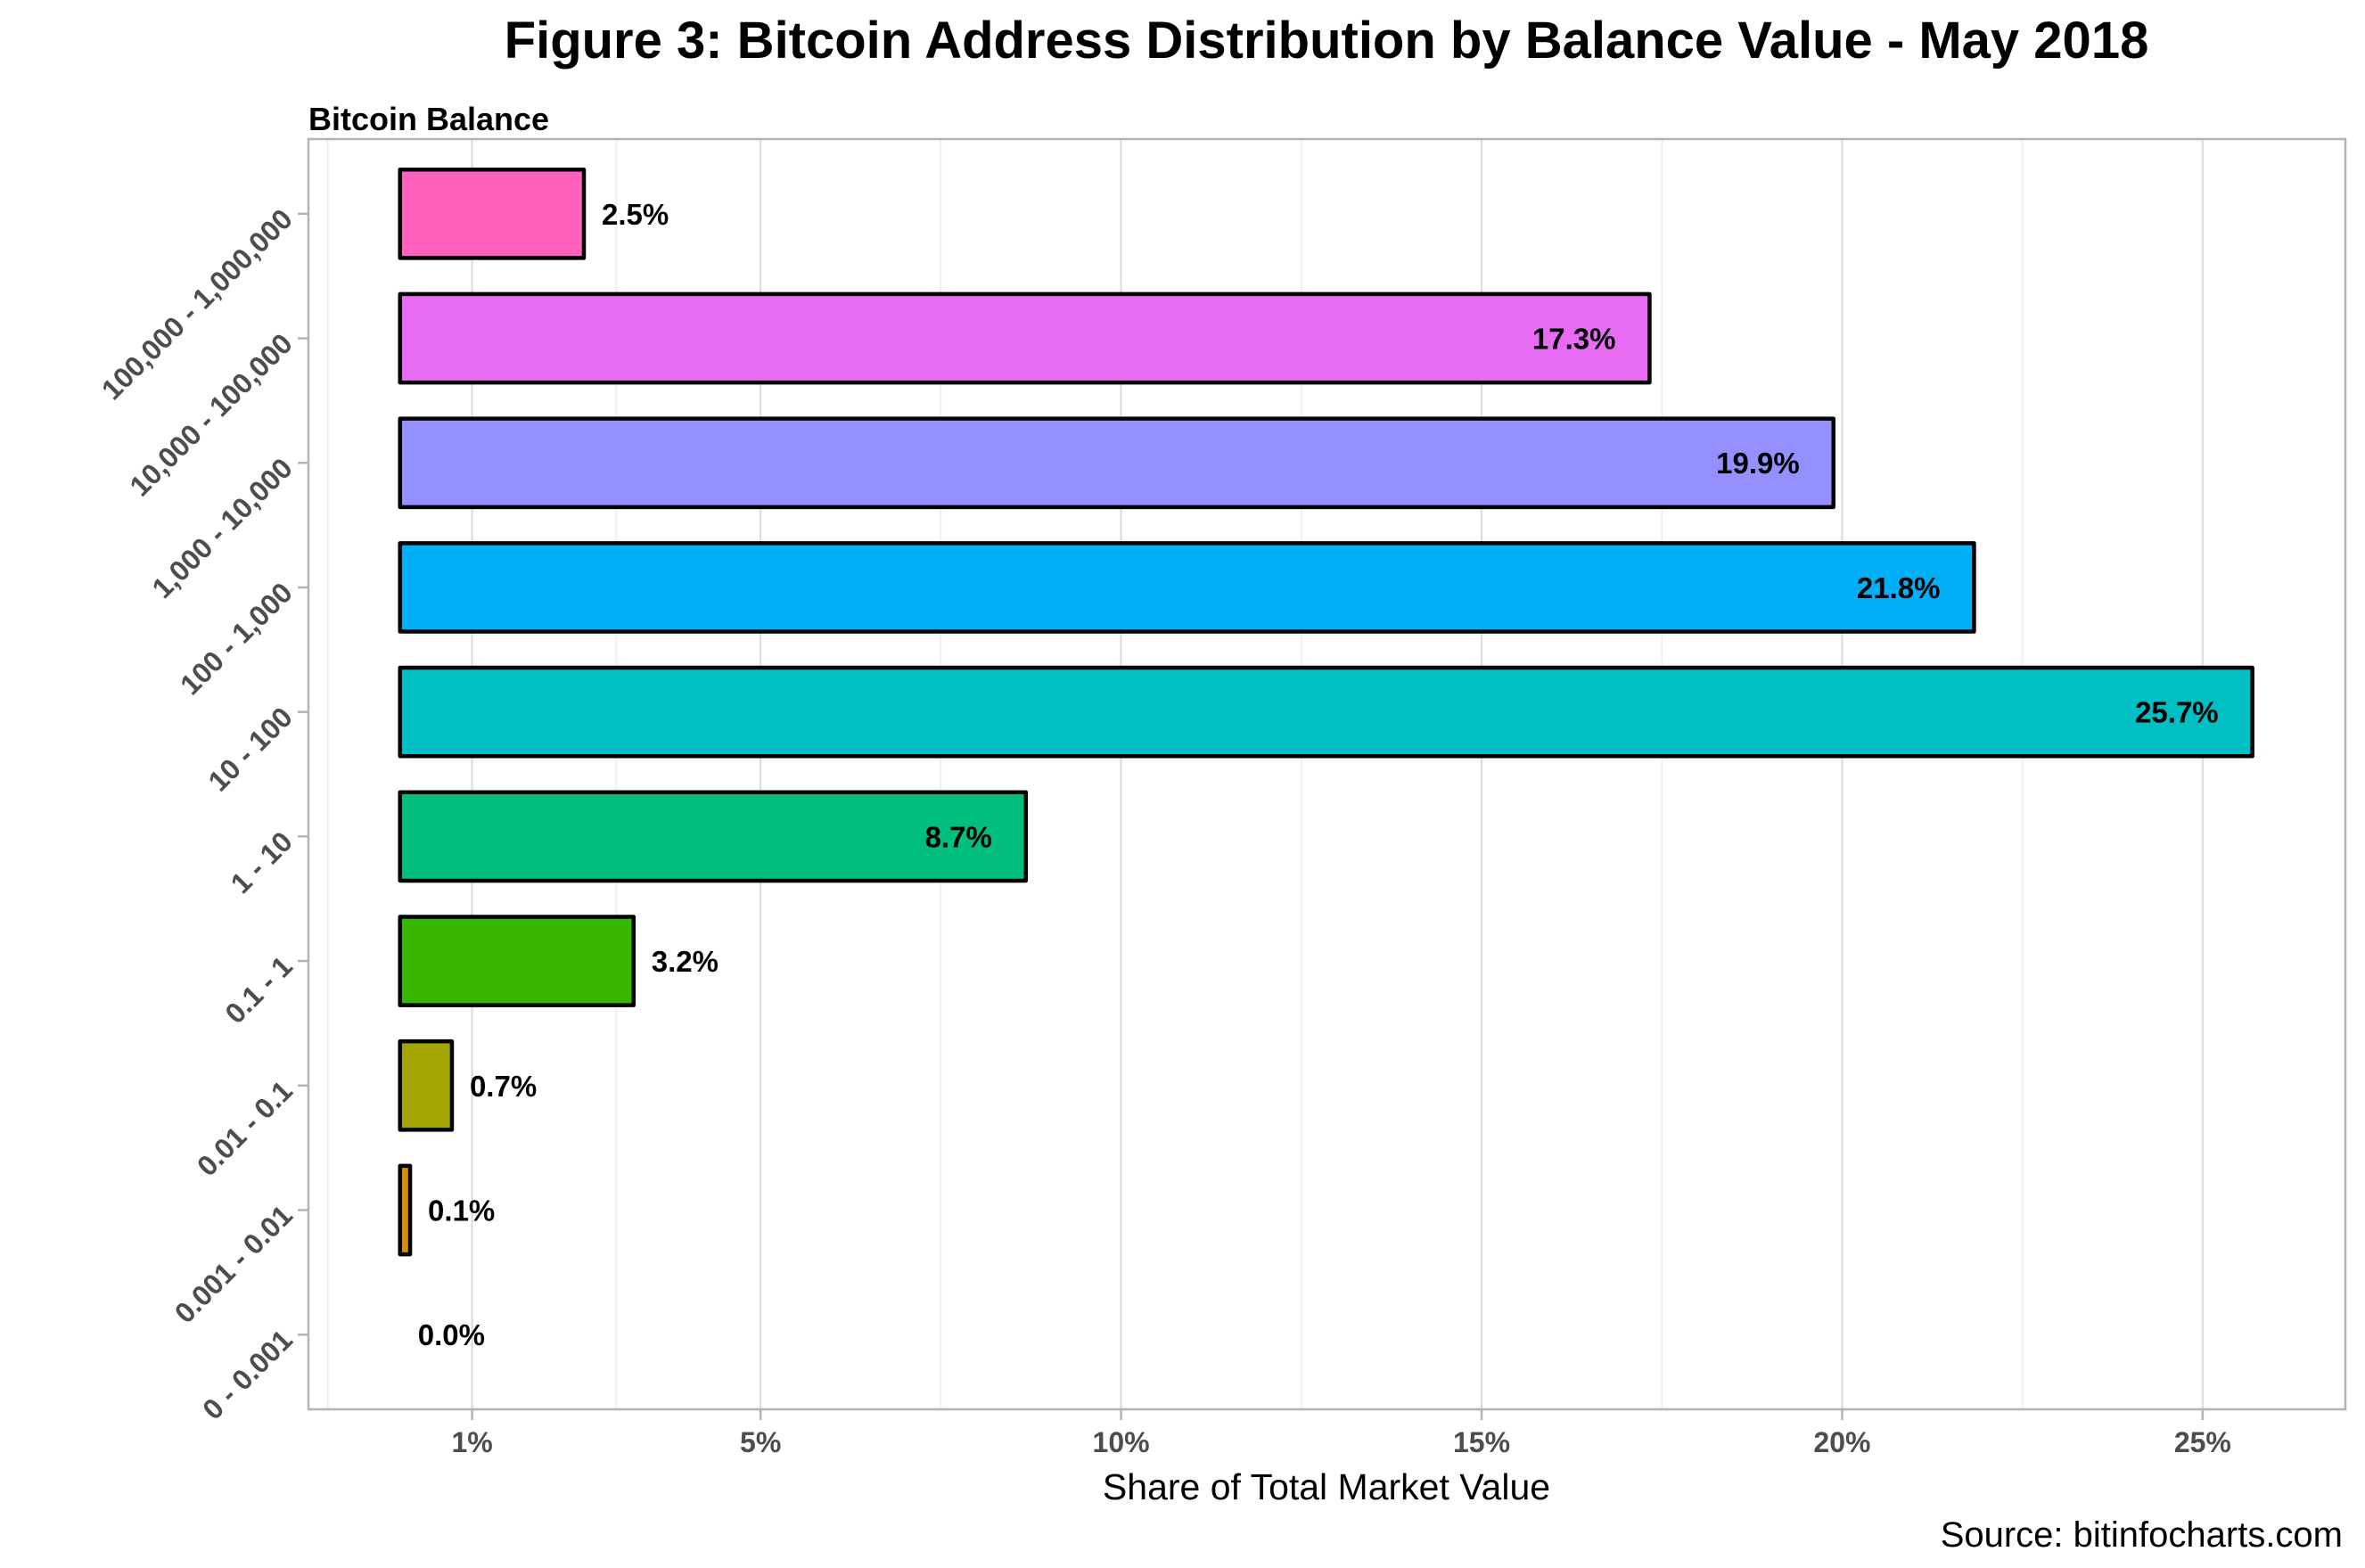  What do you see at coordinates (1899, 588) in the screenshot?
I see `bar-value-label: 21.8%` at bounding box center [1899, 588].